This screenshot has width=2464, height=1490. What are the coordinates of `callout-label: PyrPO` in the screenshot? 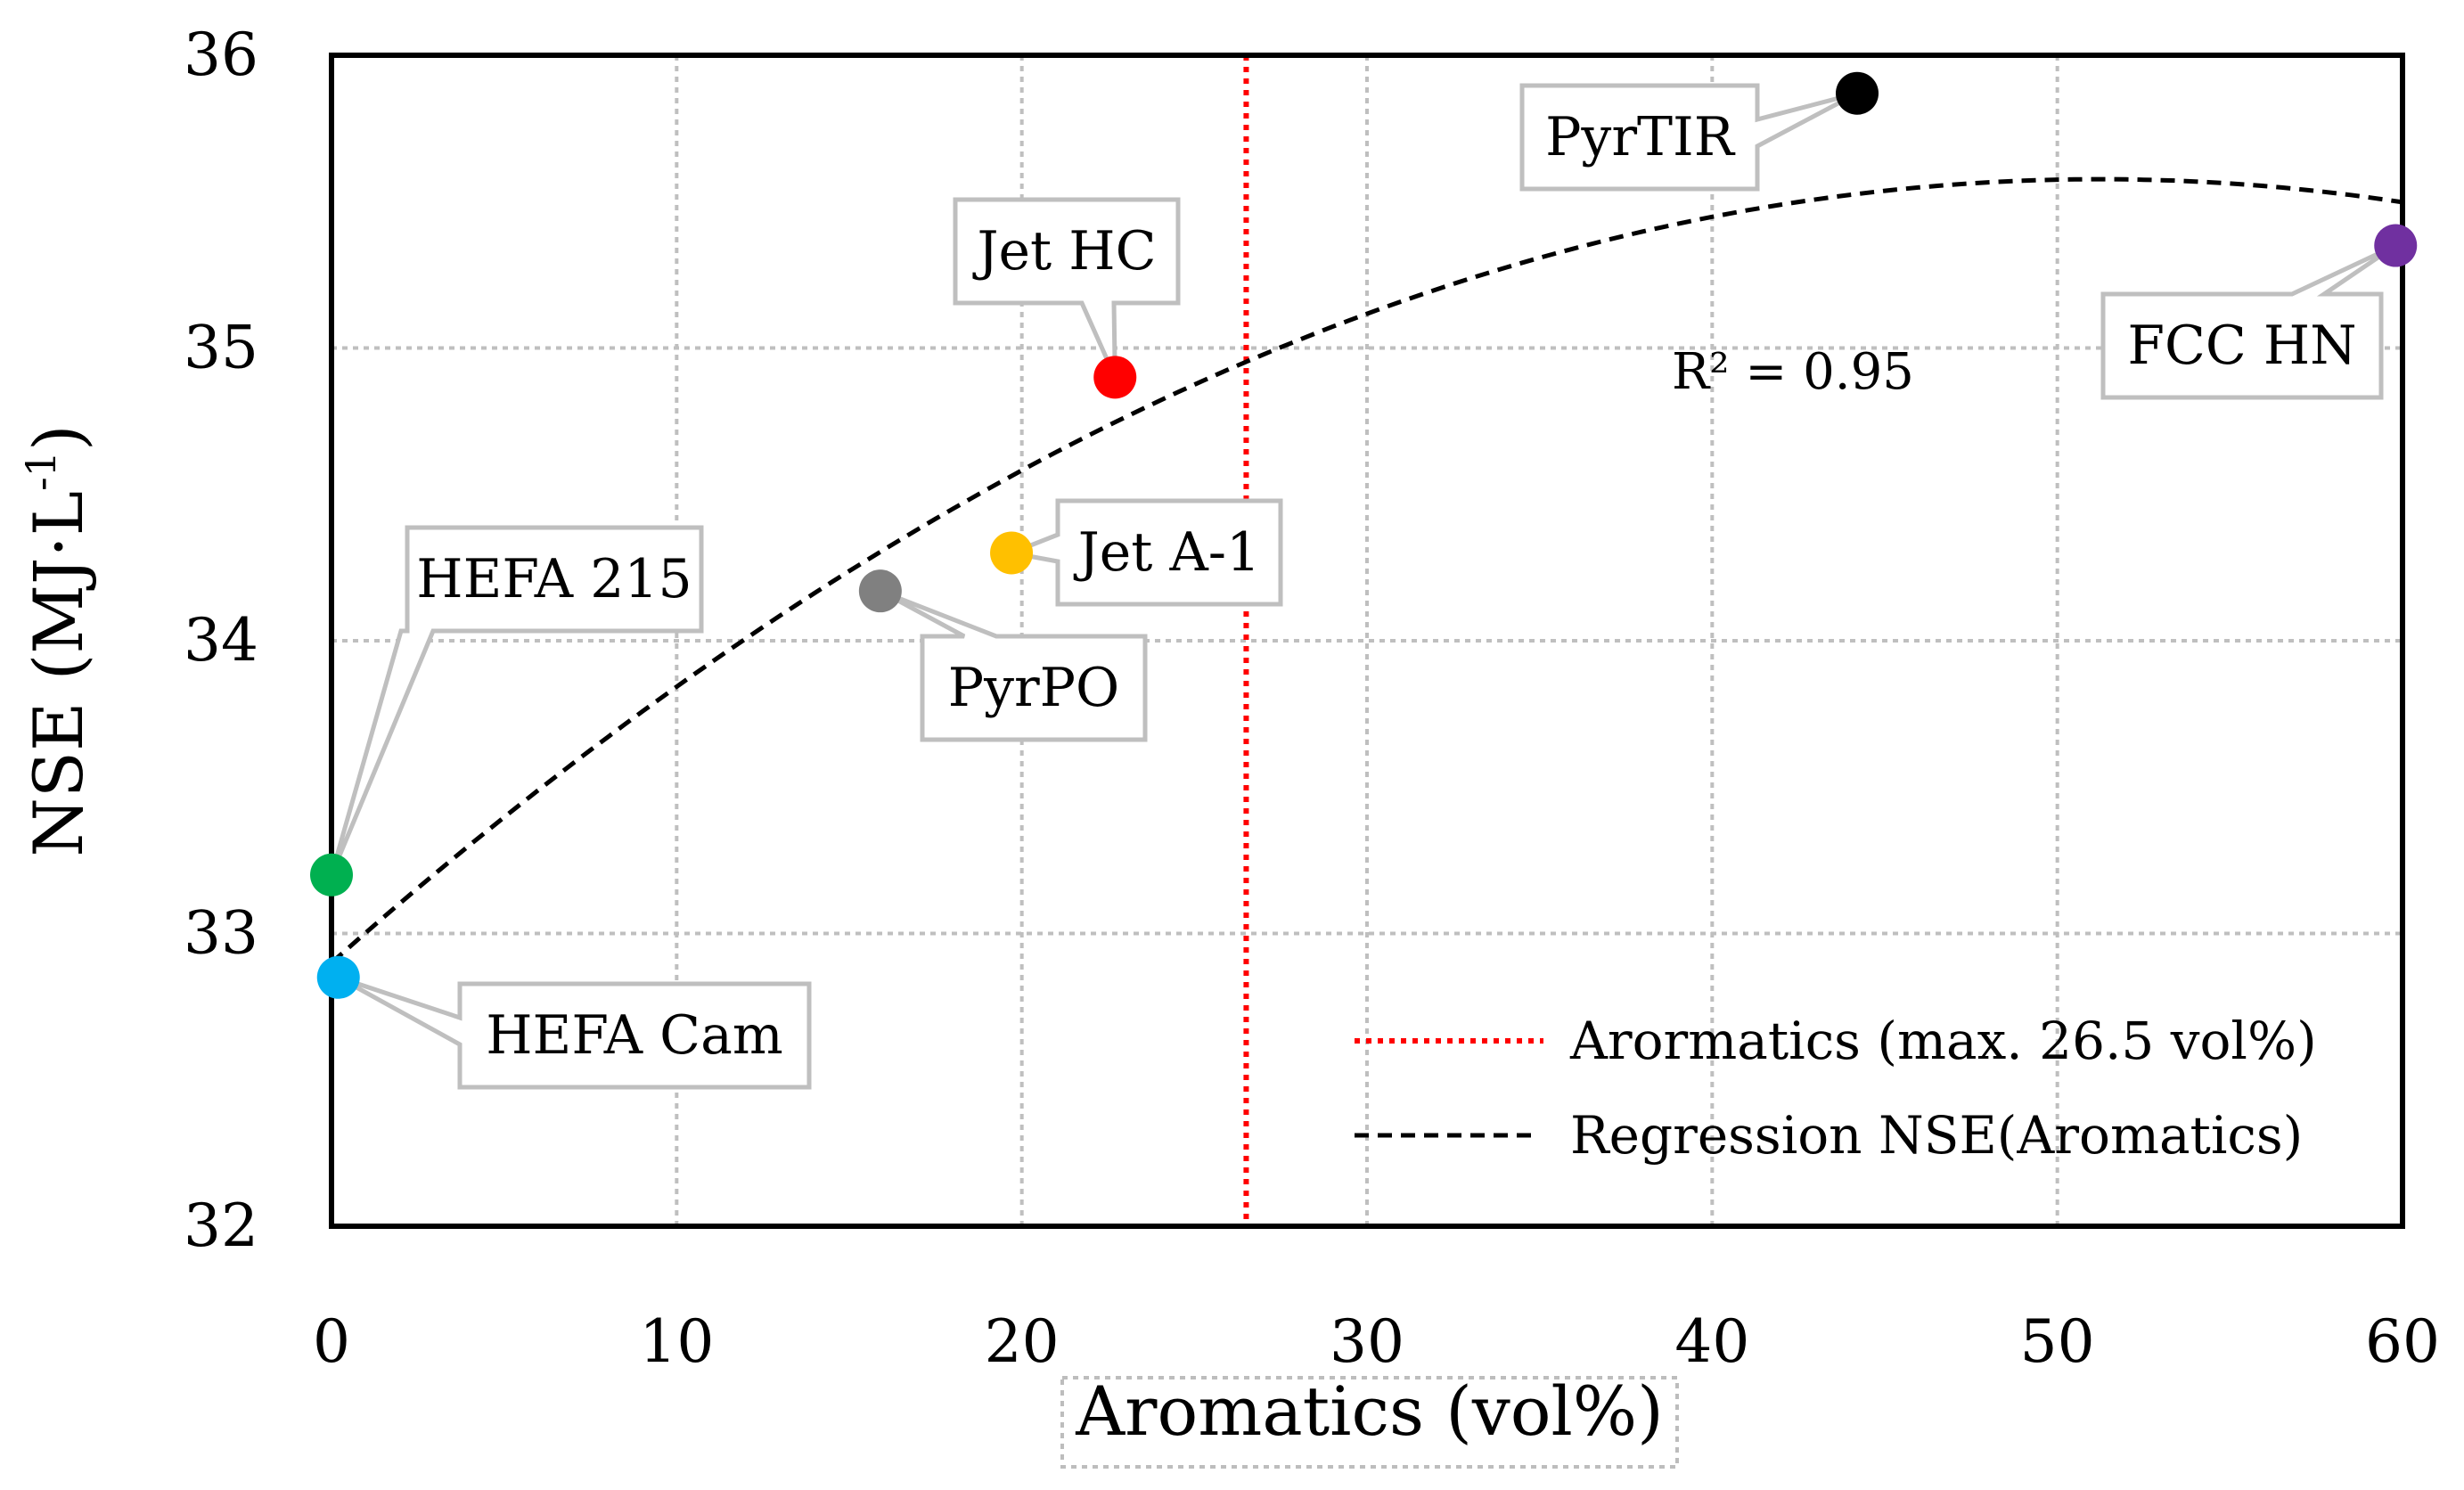 It's located at (1034, 688).